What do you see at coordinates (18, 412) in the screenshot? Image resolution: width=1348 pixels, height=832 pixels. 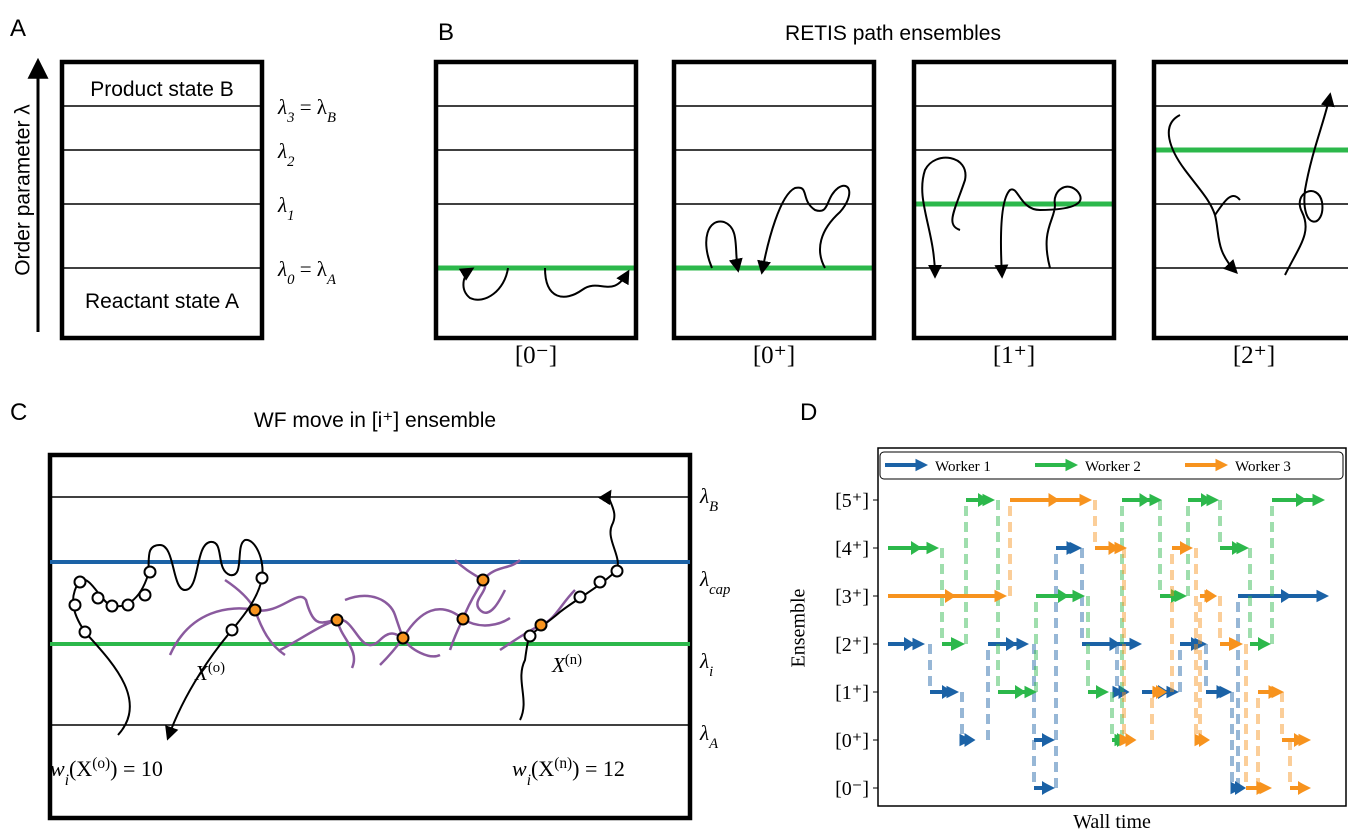 I see `panel-label: C` at bounding box center [18, 412].